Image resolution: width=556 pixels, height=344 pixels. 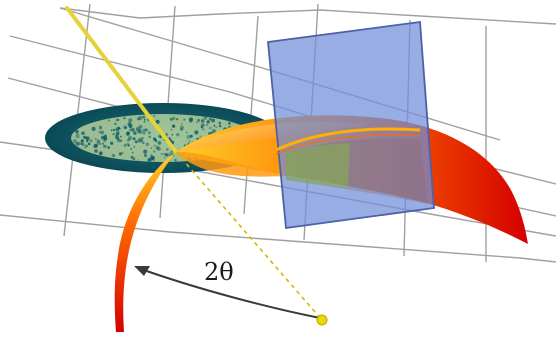 What do you see at coordinates (348, 139) in the screenshot?
I see `diffraction-ring` at bounding box center [348, 139].